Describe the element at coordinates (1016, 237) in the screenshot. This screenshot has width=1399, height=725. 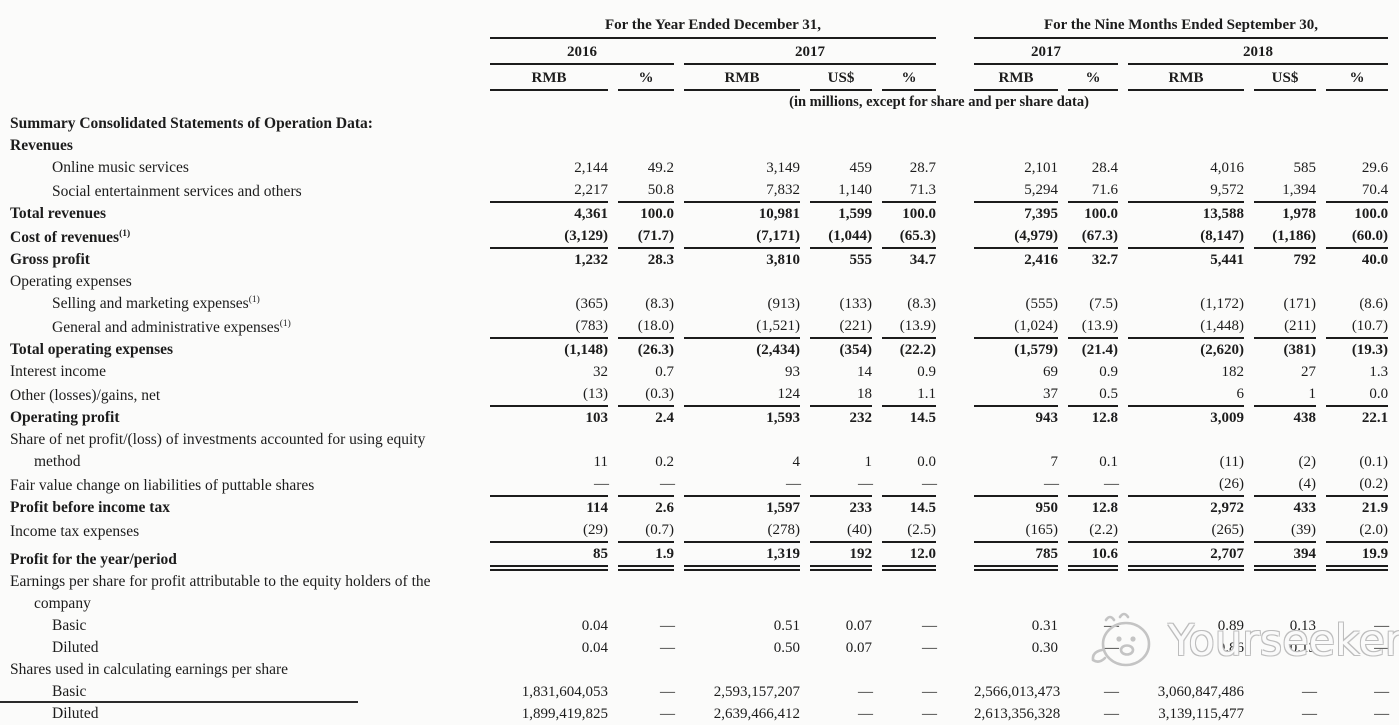
I see `value-cell: (4,979)` at that location.